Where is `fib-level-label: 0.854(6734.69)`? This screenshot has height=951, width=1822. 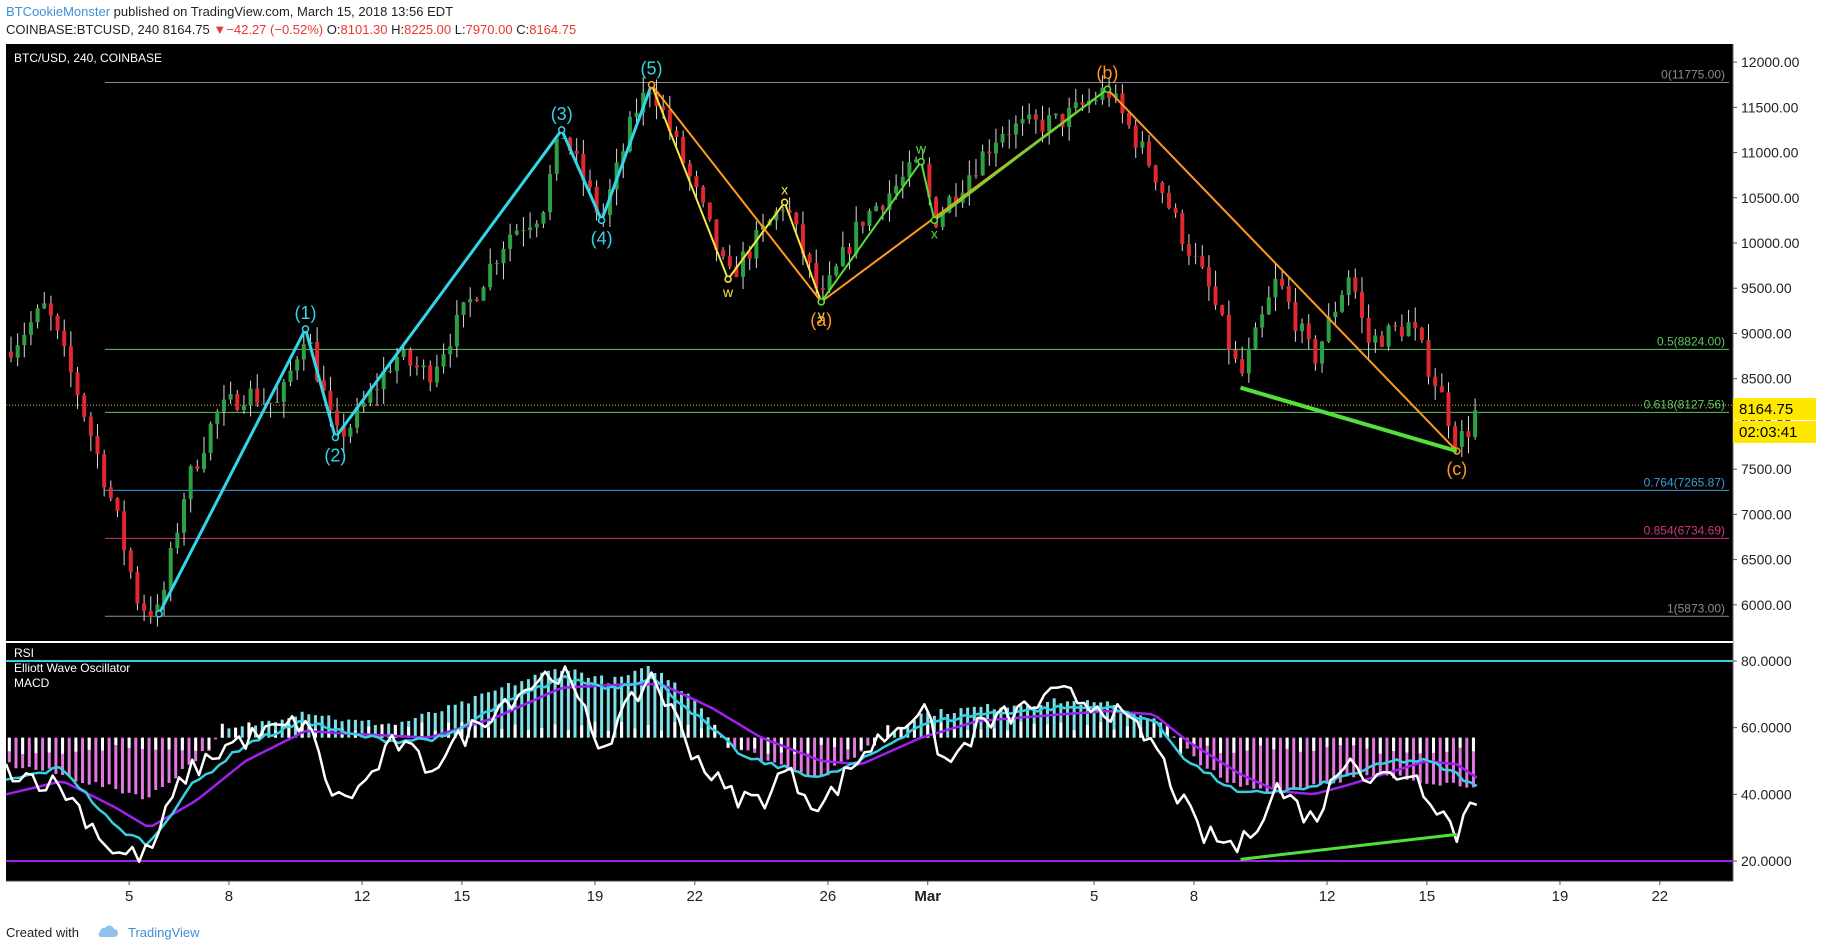 fib-level-label: 0.854(6734.69) is located at coordinates (1684, 530).